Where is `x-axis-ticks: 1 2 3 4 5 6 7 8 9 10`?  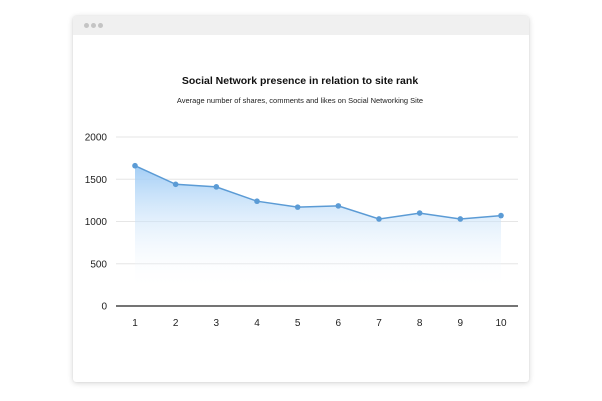 x-axis-ticks: 1 2 3 4 5 6 7 8 9 10 is located at coordinates (319, 323).